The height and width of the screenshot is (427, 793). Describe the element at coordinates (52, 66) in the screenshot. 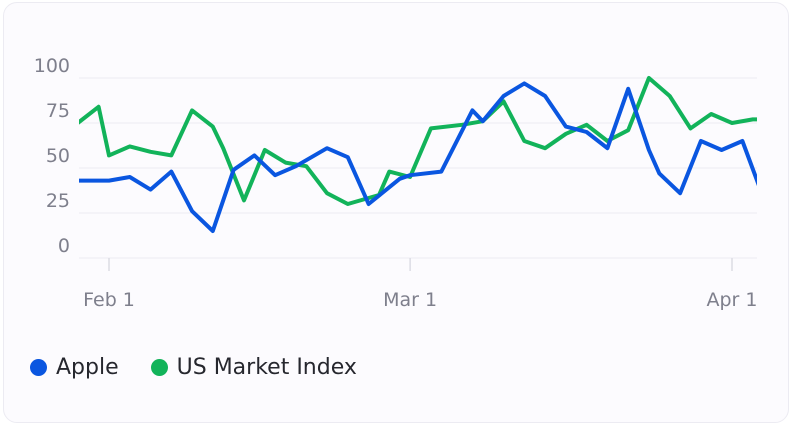

I see `y-tick-label-100: 100` at that location.